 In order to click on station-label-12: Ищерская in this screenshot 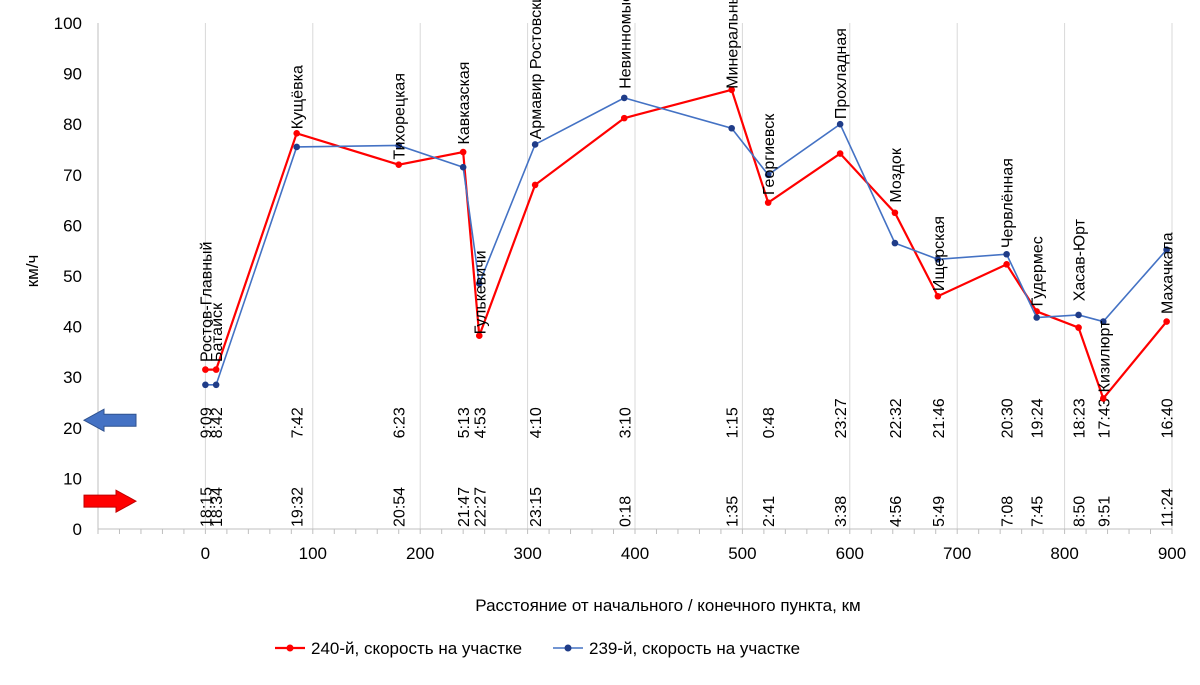, I will do `click(939, 253)`.